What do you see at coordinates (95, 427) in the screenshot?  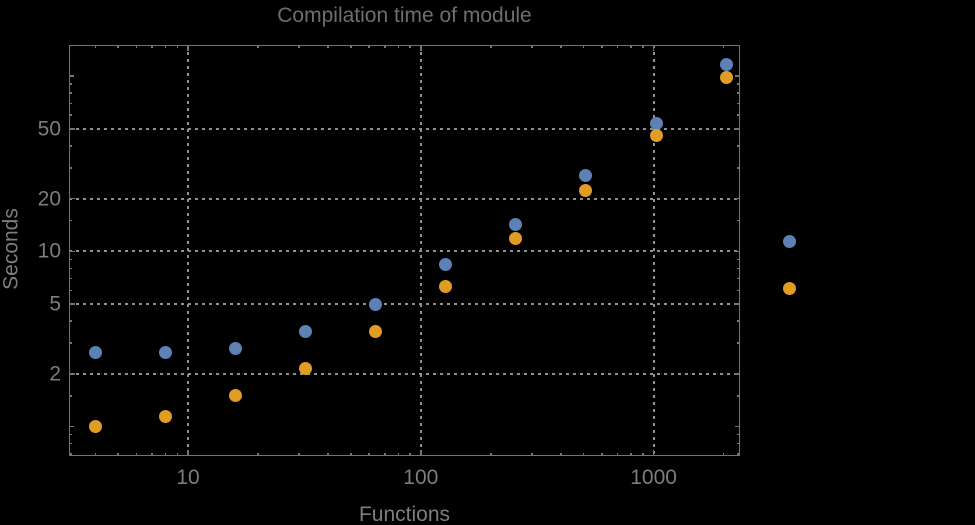 I see `data-point-series-2-x4` at bounding box center [95, 427].